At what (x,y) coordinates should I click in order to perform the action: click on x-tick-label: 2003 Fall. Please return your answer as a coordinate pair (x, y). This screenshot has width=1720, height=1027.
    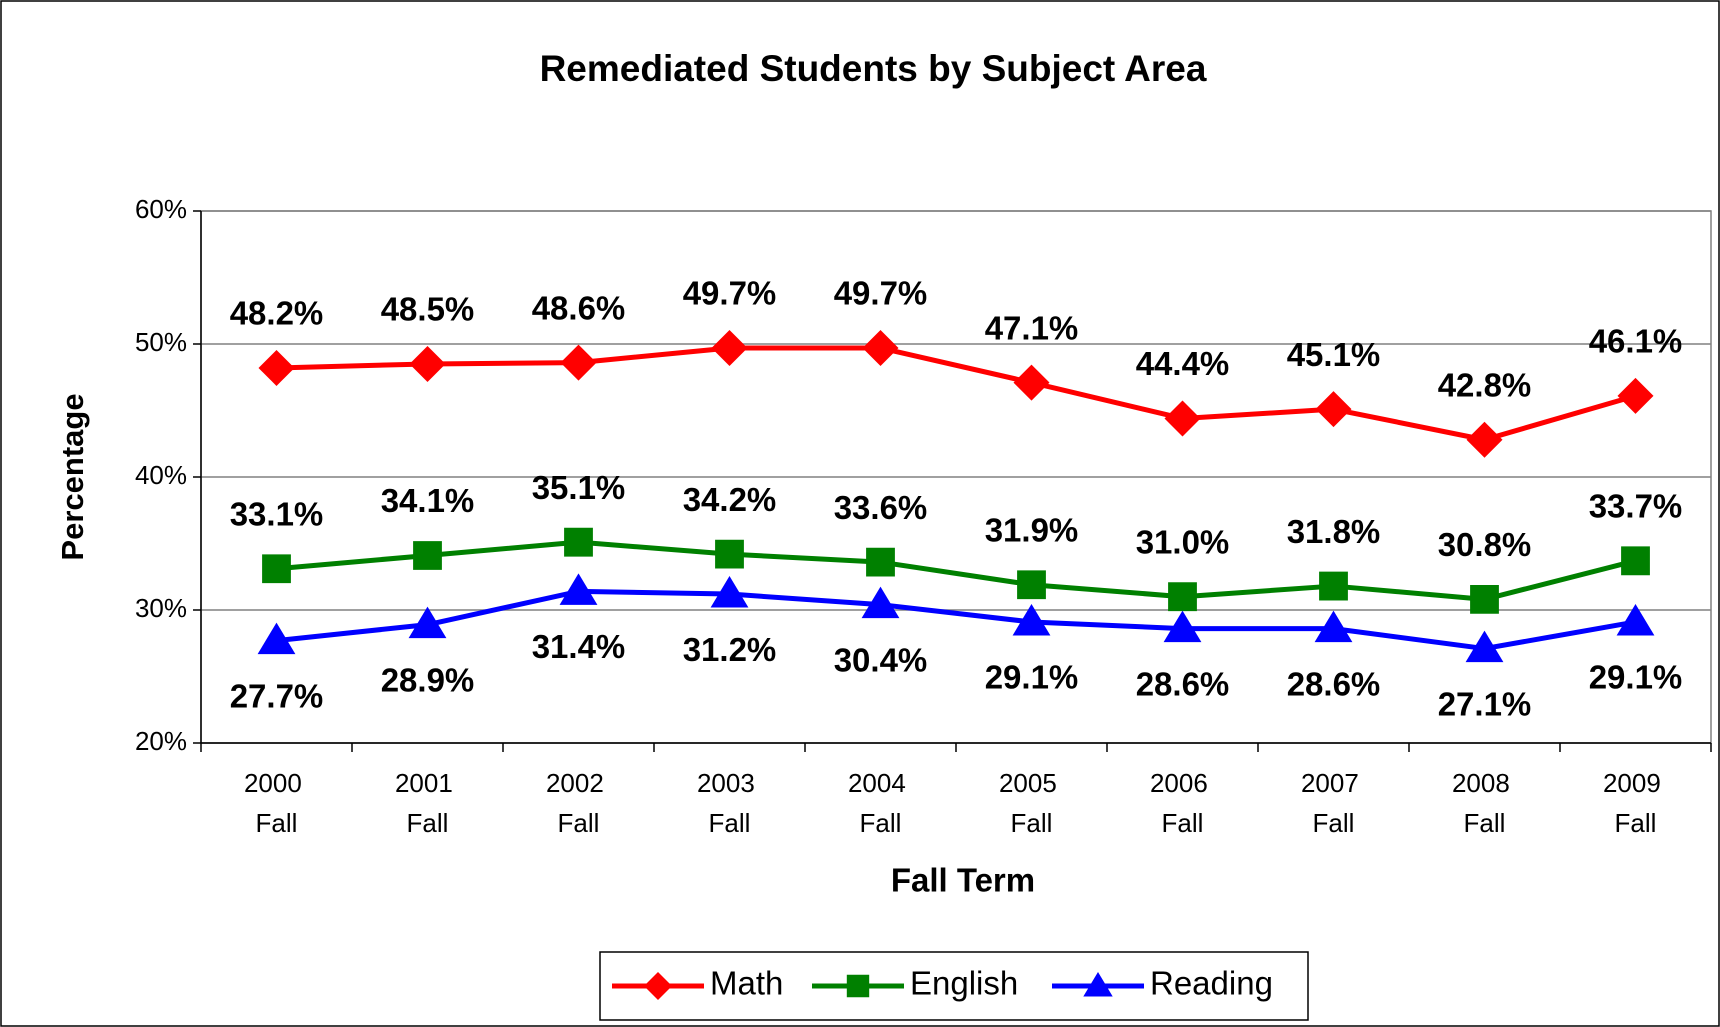
    Looking at the image, I should click on (729, 803).